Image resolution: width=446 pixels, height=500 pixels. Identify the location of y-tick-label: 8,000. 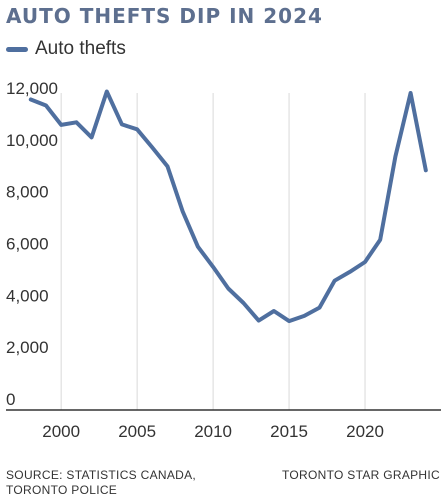
(27, 192).